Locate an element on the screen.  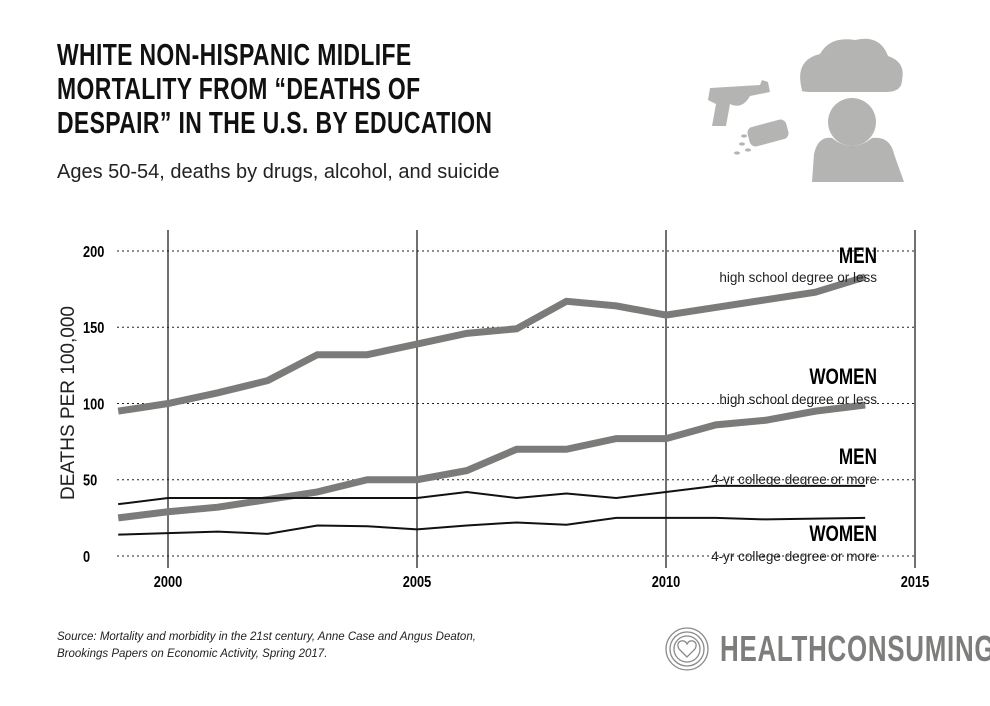
y-tick-label: 50 is located at coordinates (90, 481).